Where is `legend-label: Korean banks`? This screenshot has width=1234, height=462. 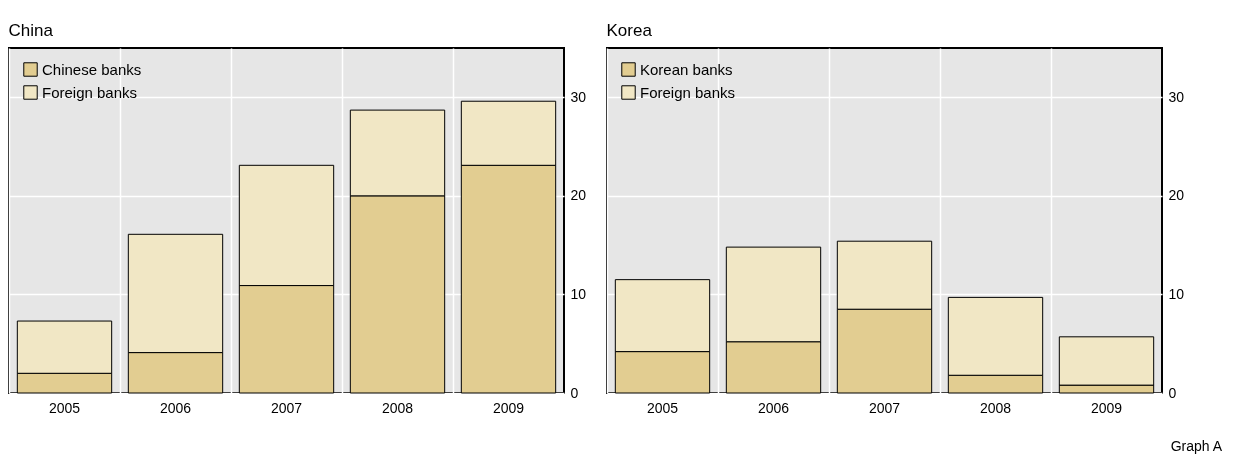
legend-label: Korean banks is located at coordinates (686, 69).